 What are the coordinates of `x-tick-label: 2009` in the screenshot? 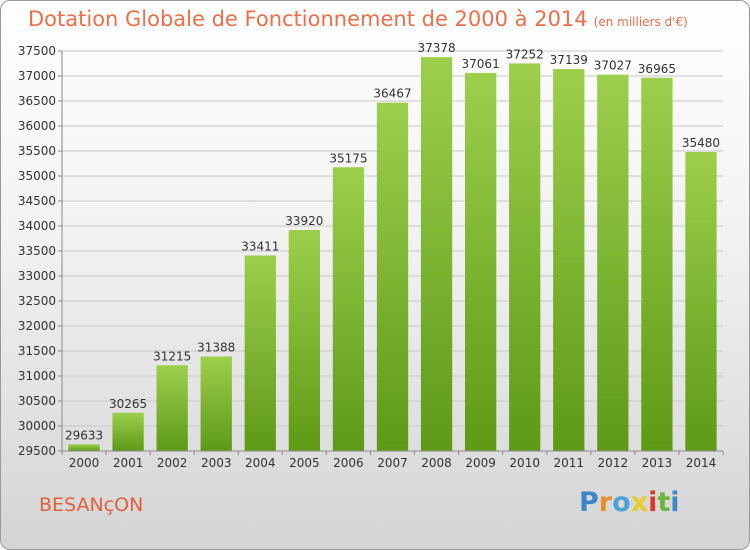 It's located at (480, 463).